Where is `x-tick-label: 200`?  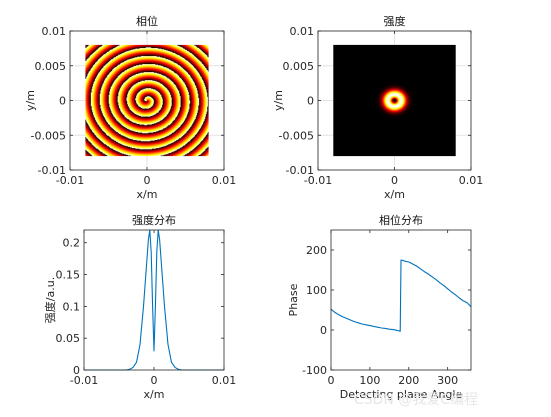
x-tick-label: 200 is located at coordinates (408, 380).